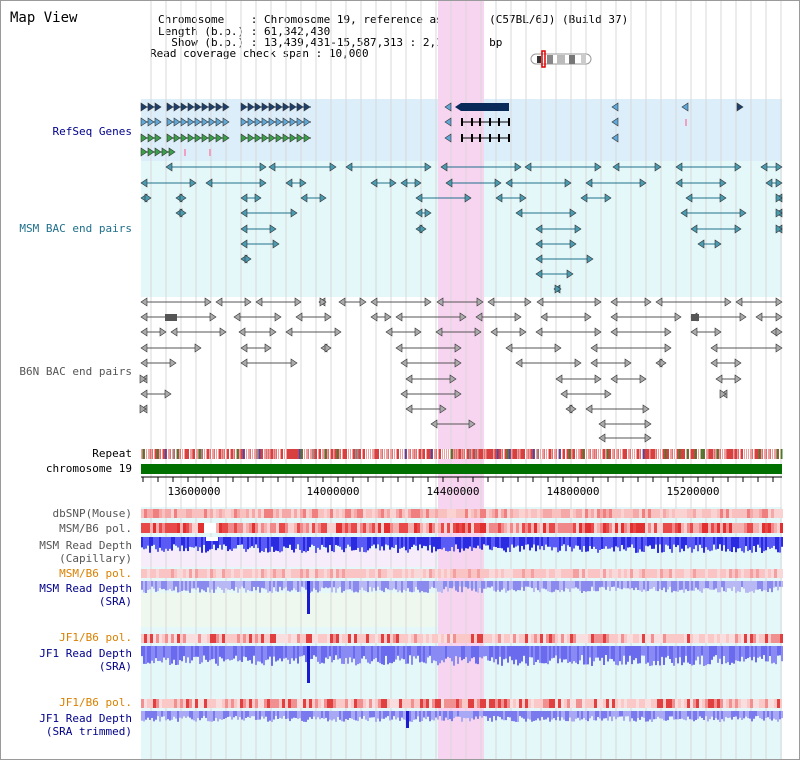 The image size is (800, 760). I want to click on track-label-jf1-b6-pol-2: JF1/B6 pol., so click(95, 702).